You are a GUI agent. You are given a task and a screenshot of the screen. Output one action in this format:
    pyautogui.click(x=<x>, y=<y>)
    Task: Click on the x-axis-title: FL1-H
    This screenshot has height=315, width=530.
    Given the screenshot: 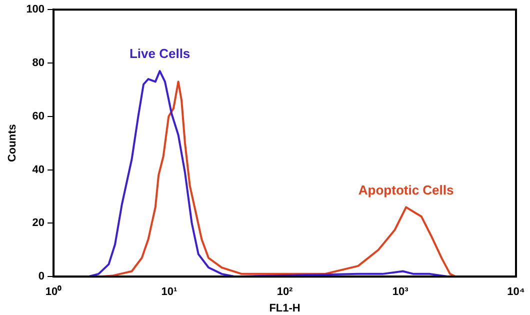 What is the action you would take?
    pyautogui.click(x=284, y=308)
    